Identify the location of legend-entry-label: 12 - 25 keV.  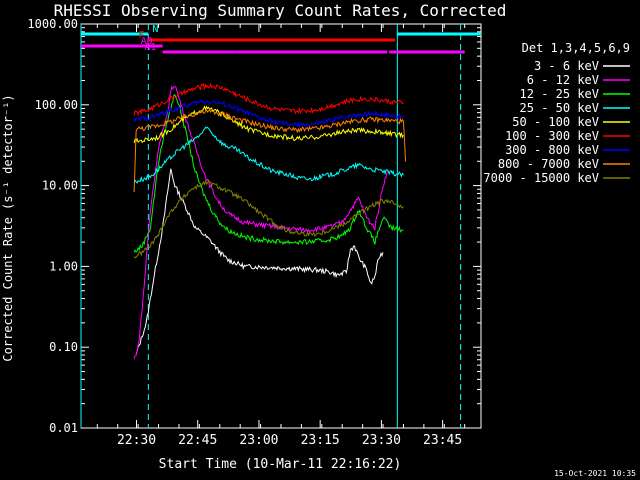
(559, 94).